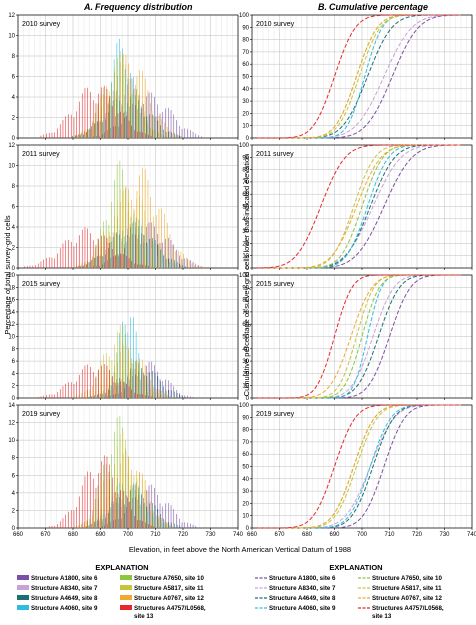 The image size is (476, 625). Describe the element at coordinates (41, 284) in the screenshot. I see `freq-year-label: 2015 survey` at that location.